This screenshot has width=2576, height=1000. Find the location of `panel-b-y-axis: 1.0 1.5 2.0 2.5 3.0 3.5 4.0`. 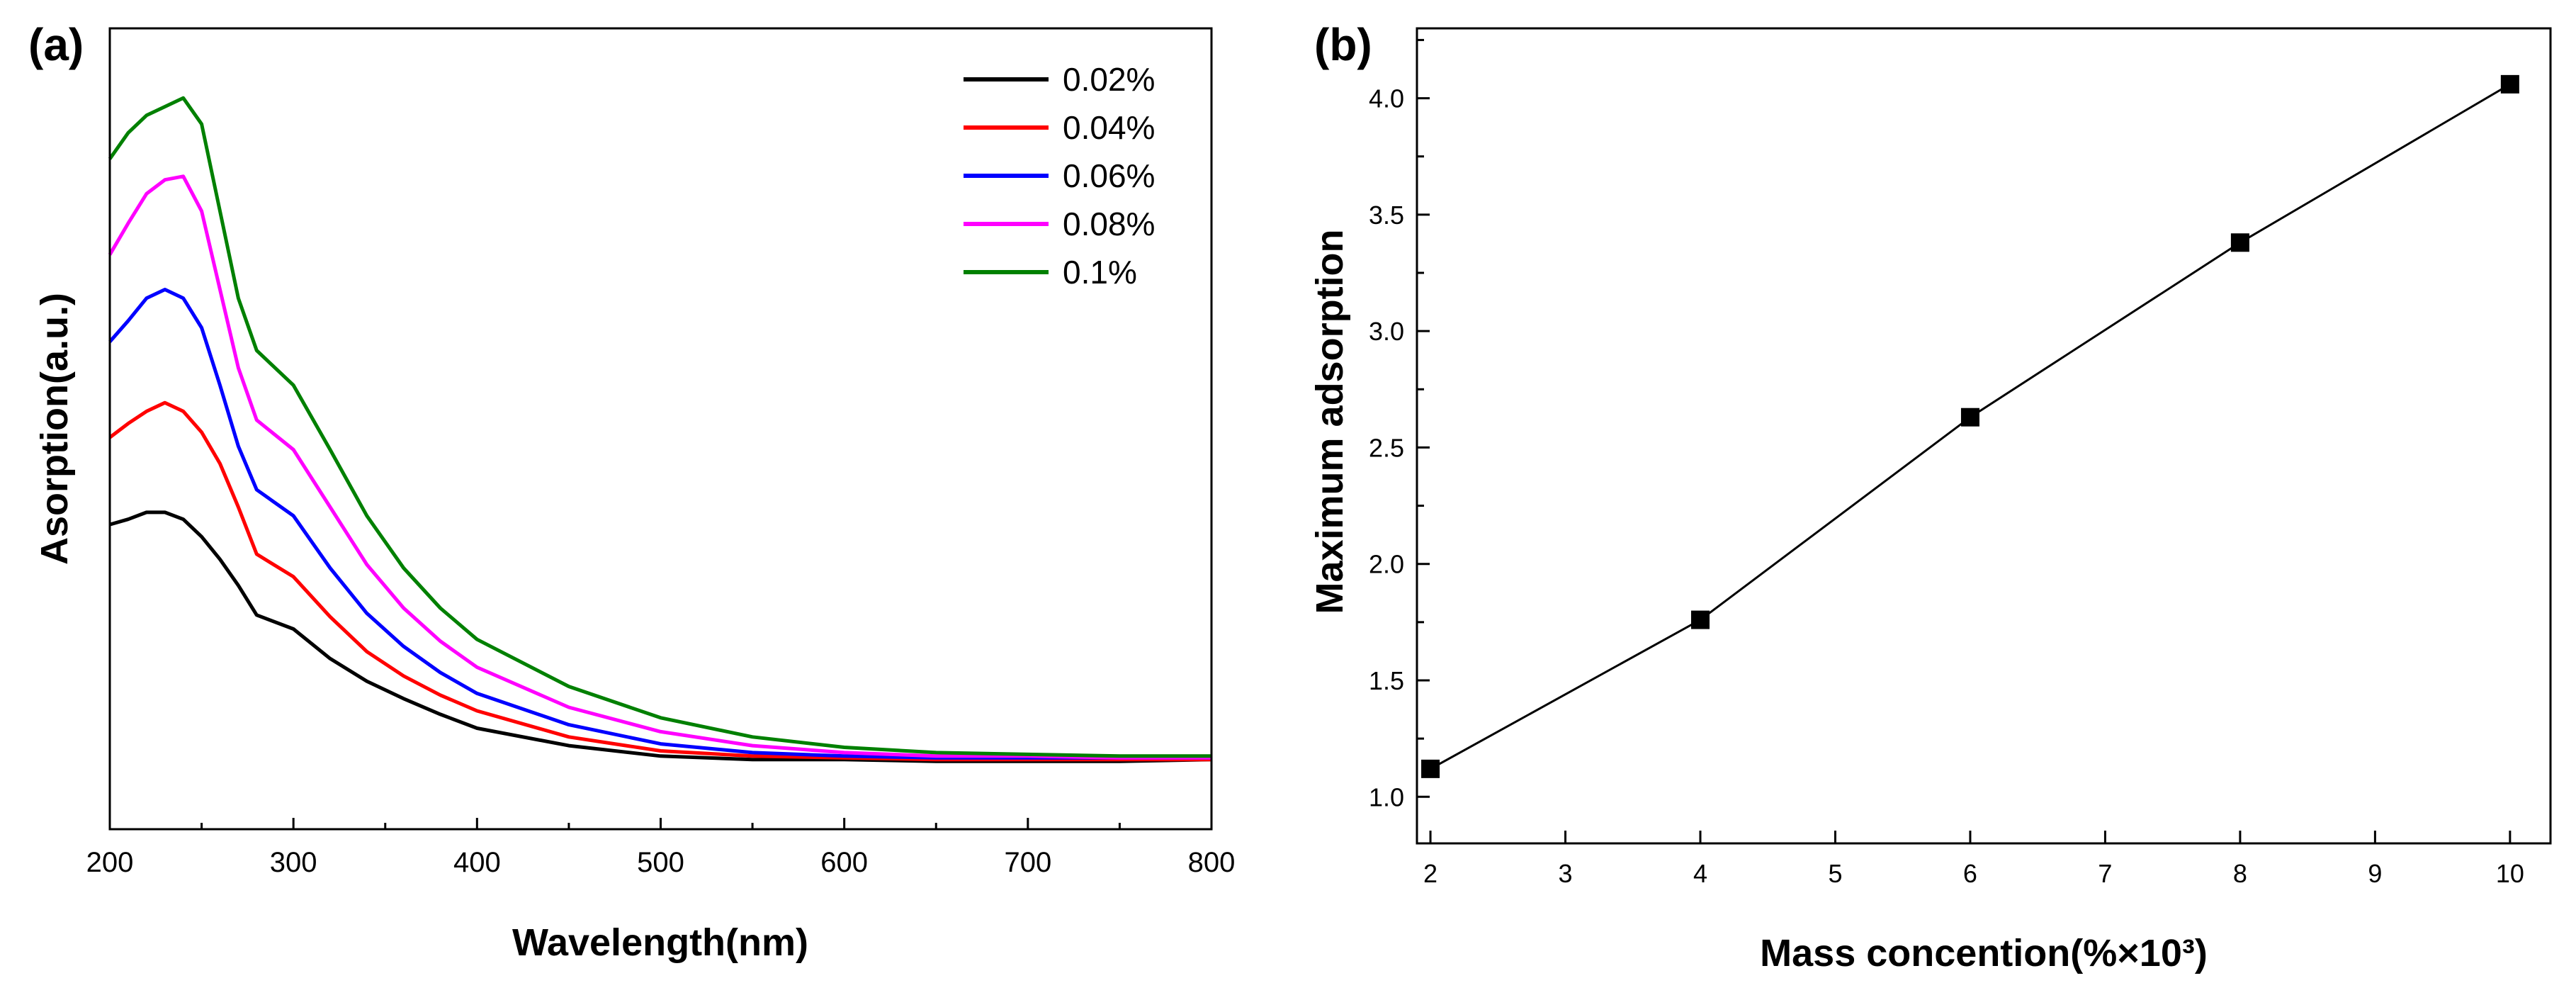

panel-b-y-axis: 1.0 1.5 2.0 2.5 3.0 3.5 4.0 is located at coordinates (1399, 424).